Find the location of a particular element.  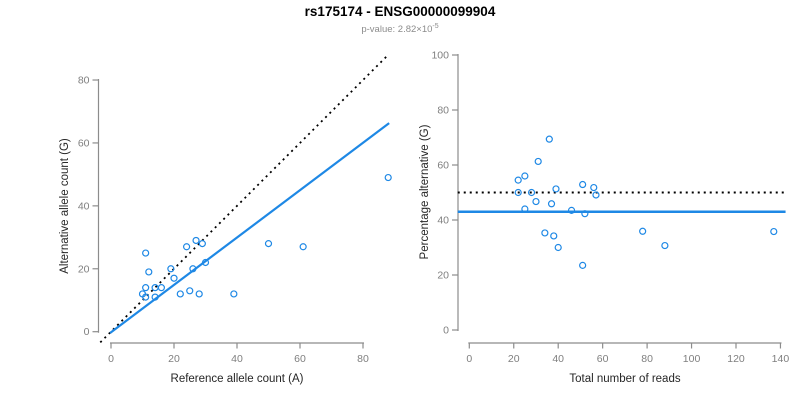

x-axis-tick-label: 140 is located at coordinates (781, 359).